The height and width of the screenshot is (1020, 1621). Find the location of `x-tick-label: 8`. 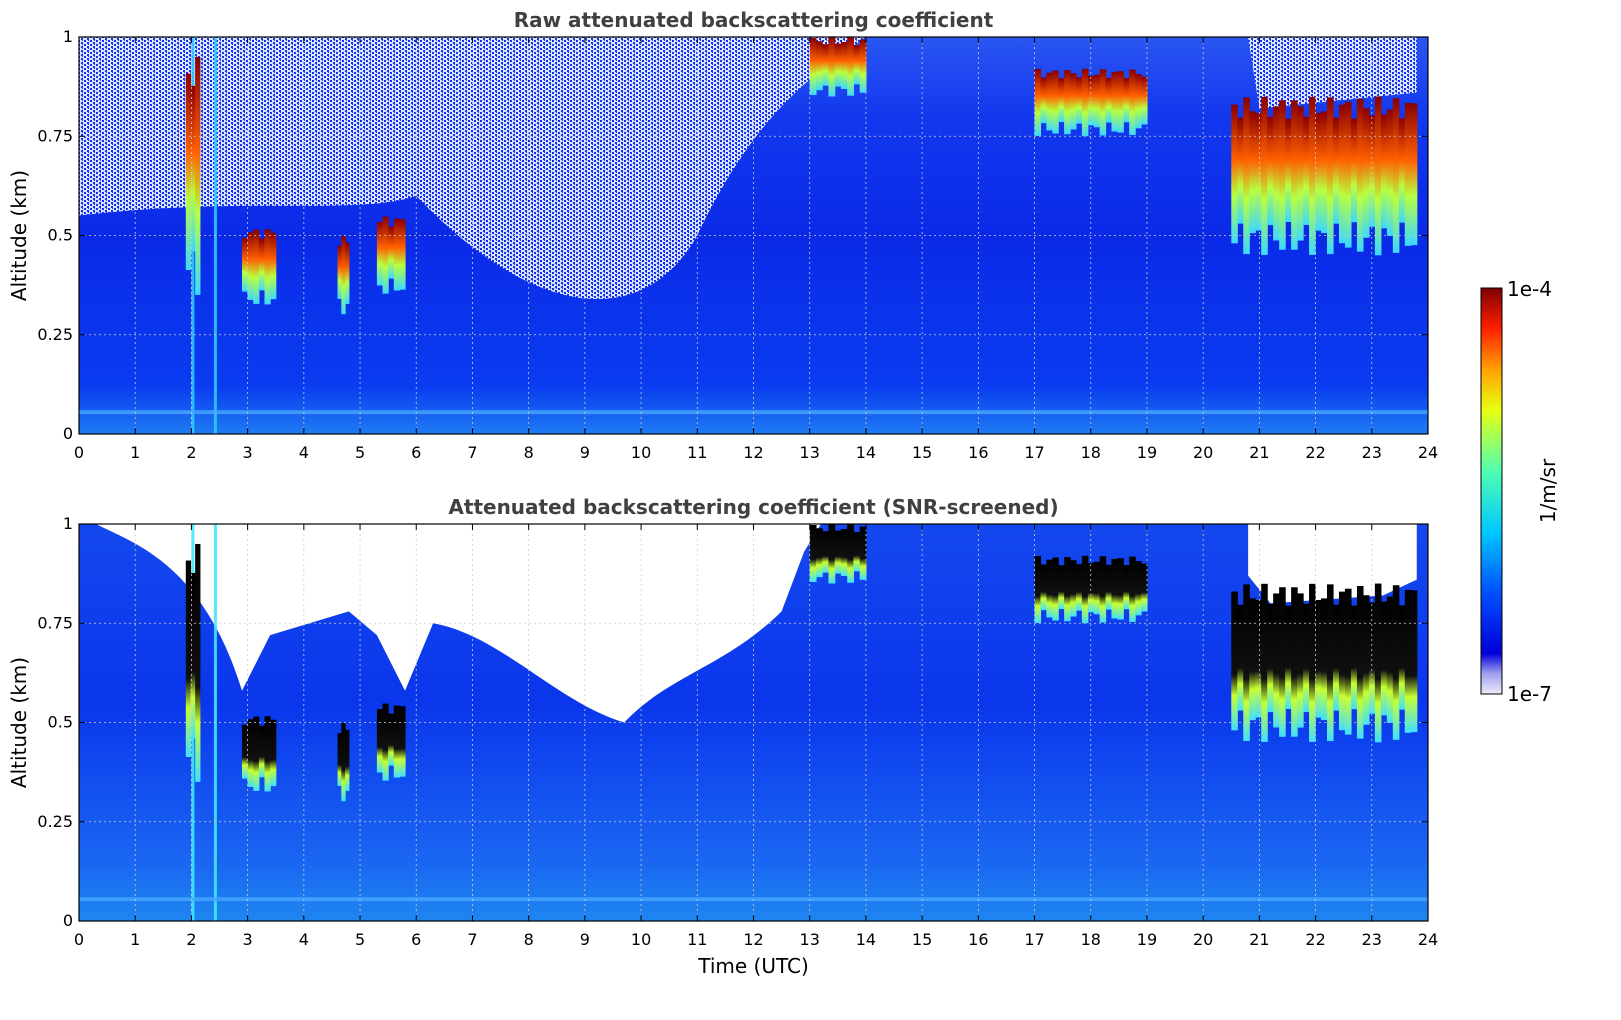

x-tick-label: 8 is located at coordinates (529, 939).